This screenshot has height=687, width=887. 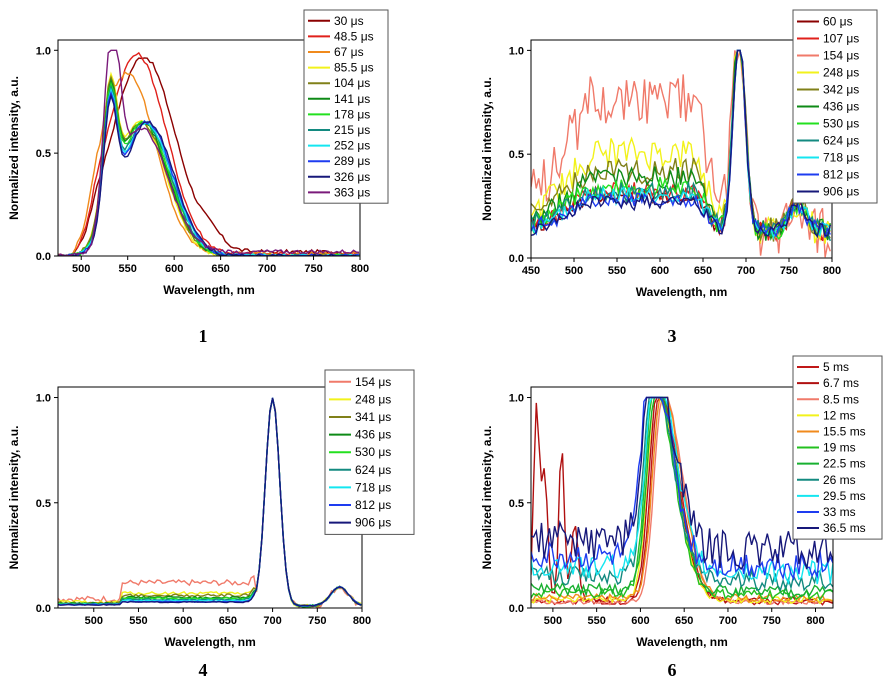 What do you see at coordinates (373, 452) in the screenshot?
I see `legend-label: 530 μs` at bounding box center [373, 452].